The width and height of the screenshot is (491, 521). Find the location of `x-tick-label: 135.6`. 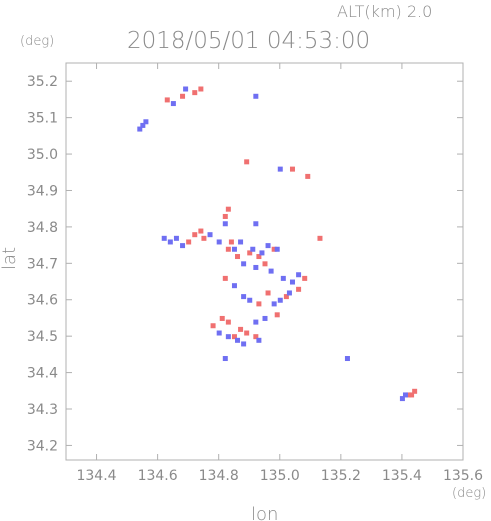

x-tick-label: 135.6 is located at coordinates (463, 476).